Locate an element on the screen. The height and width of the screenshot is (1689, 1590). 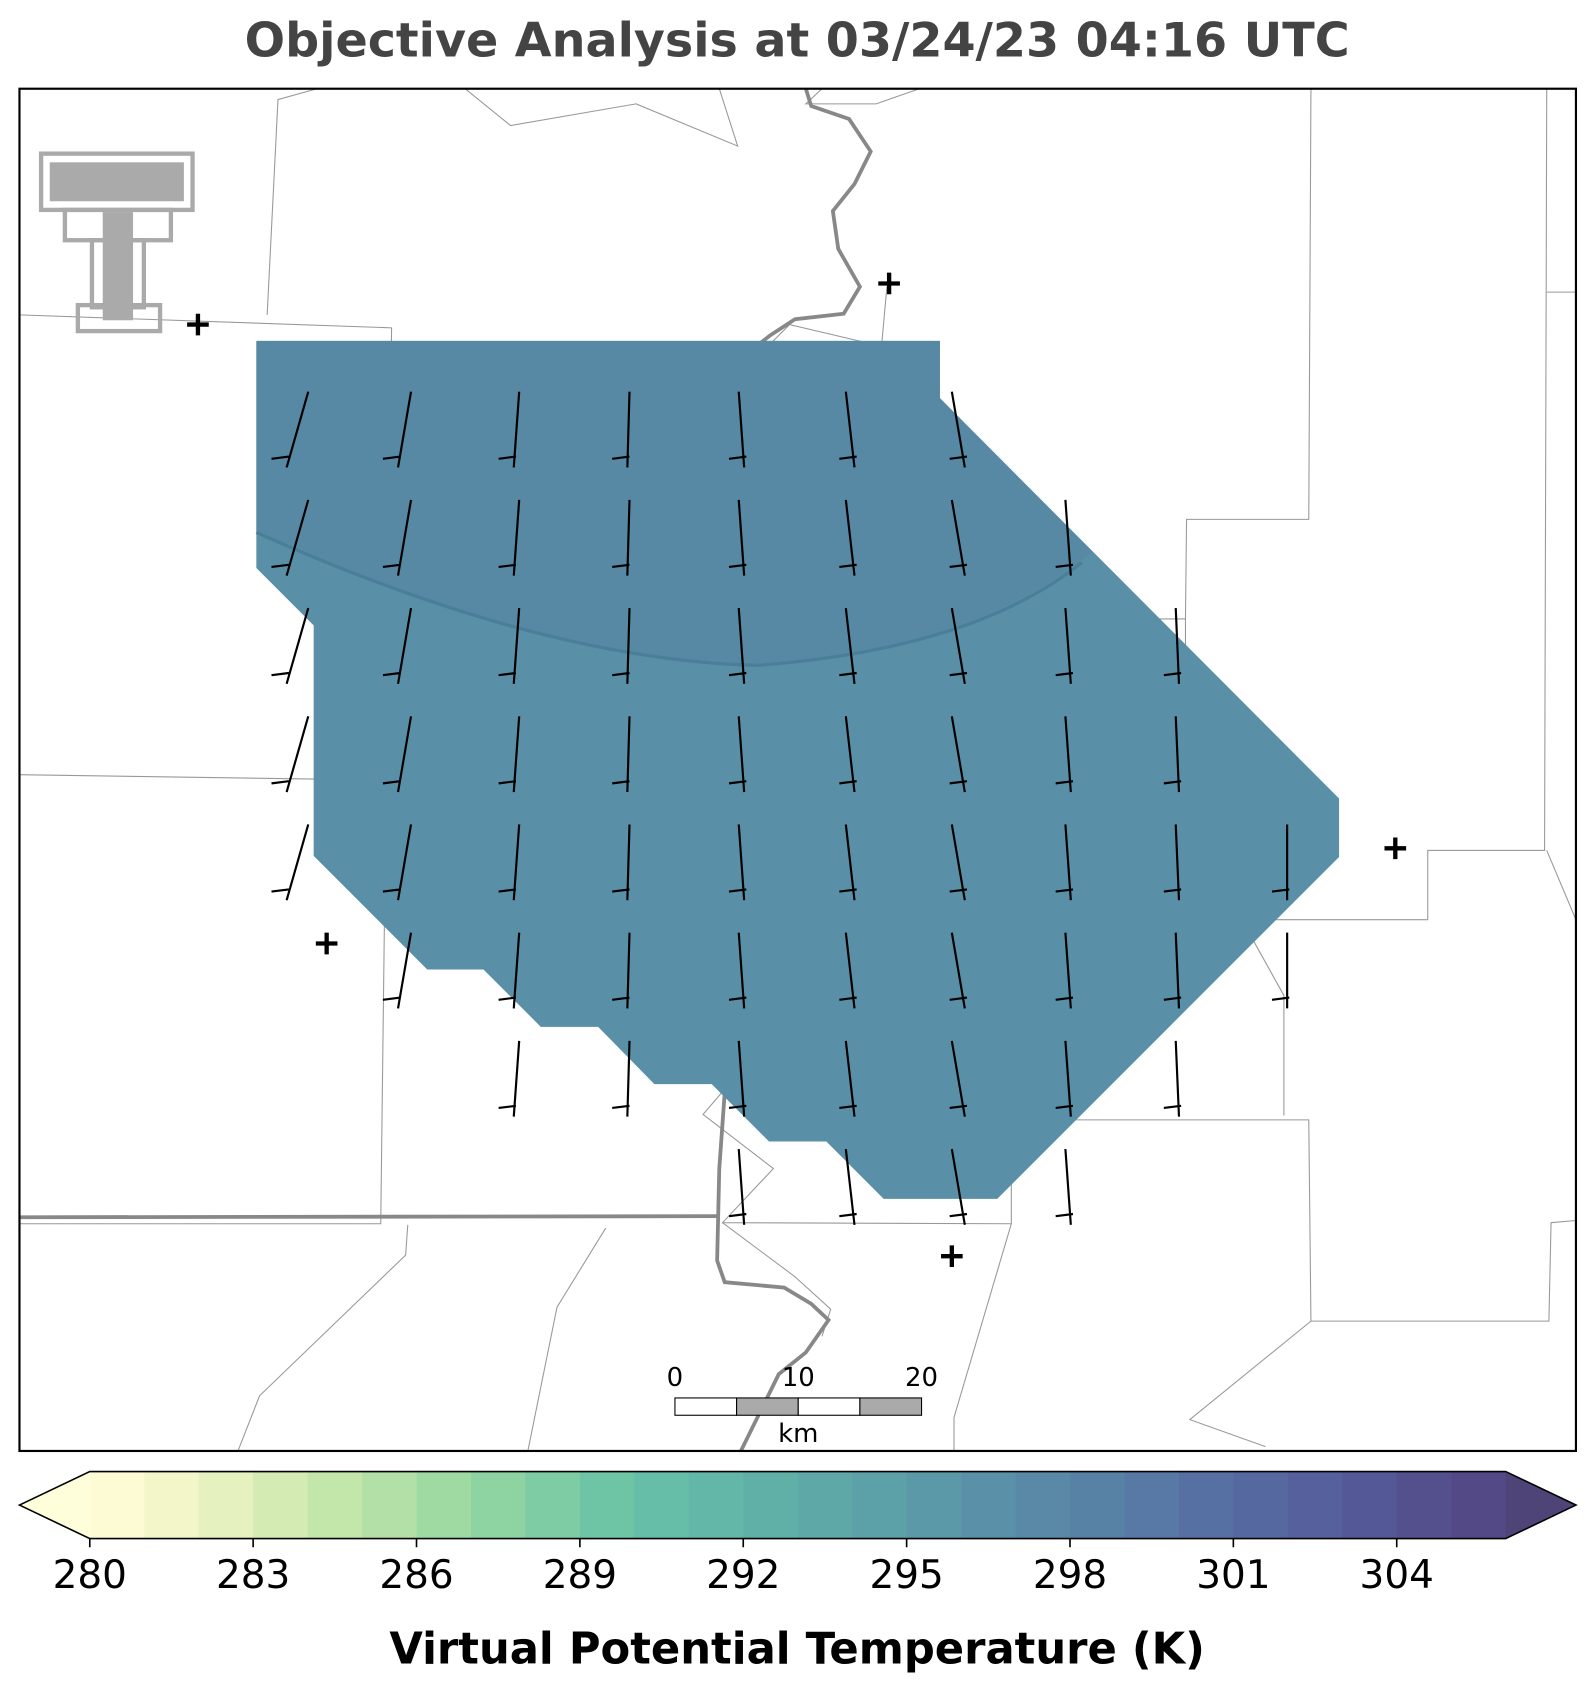
colorbar-tick-label: 286 is located at coordinates (416, 1575).